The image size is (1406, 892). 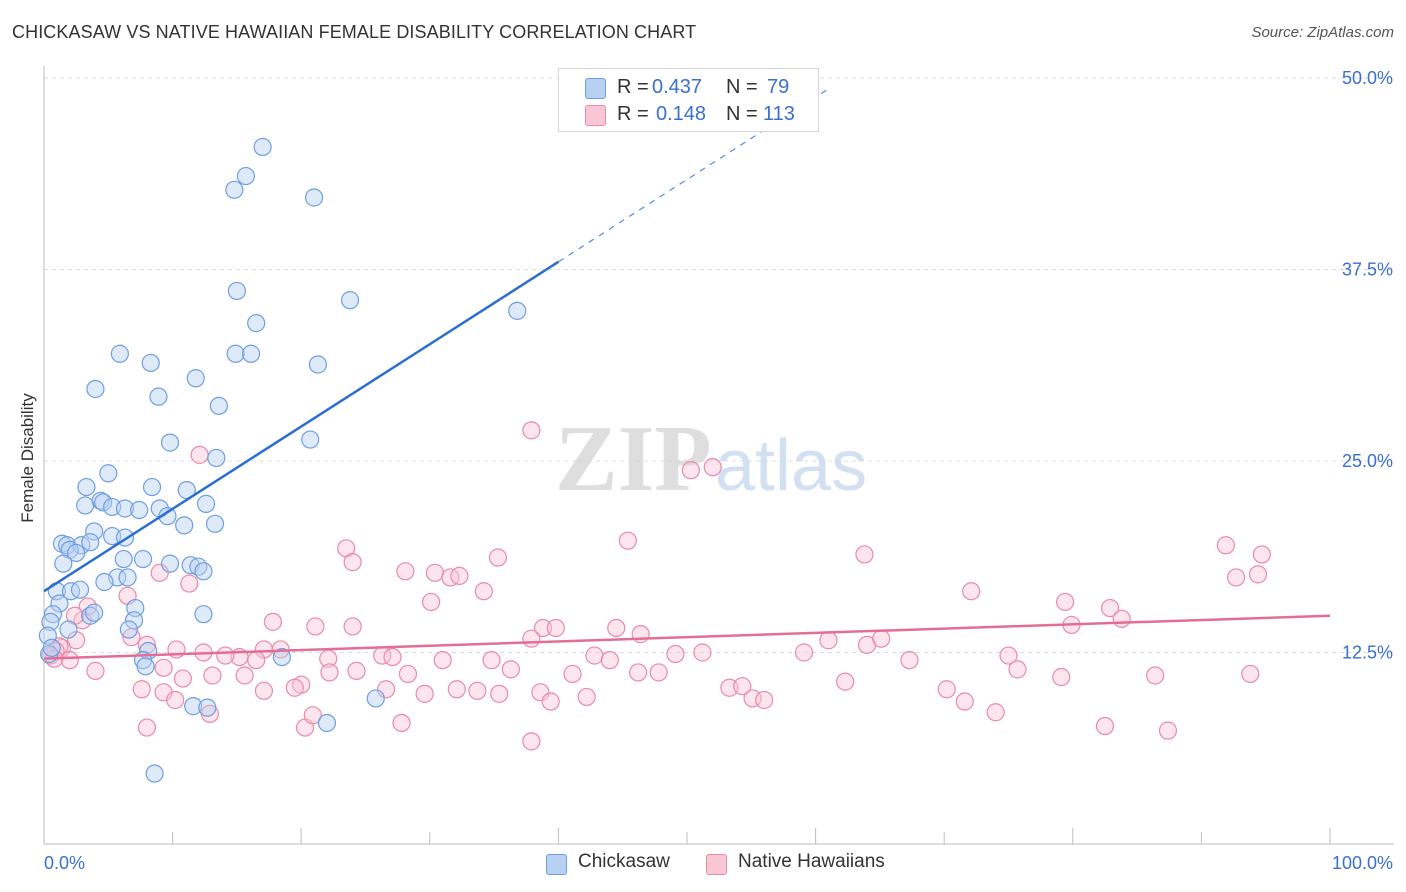 What do you see at coordinates (1367, 653) in the screenshot?
I see `y-tick-label: 12.5%` at bounding box center [1367, 653].